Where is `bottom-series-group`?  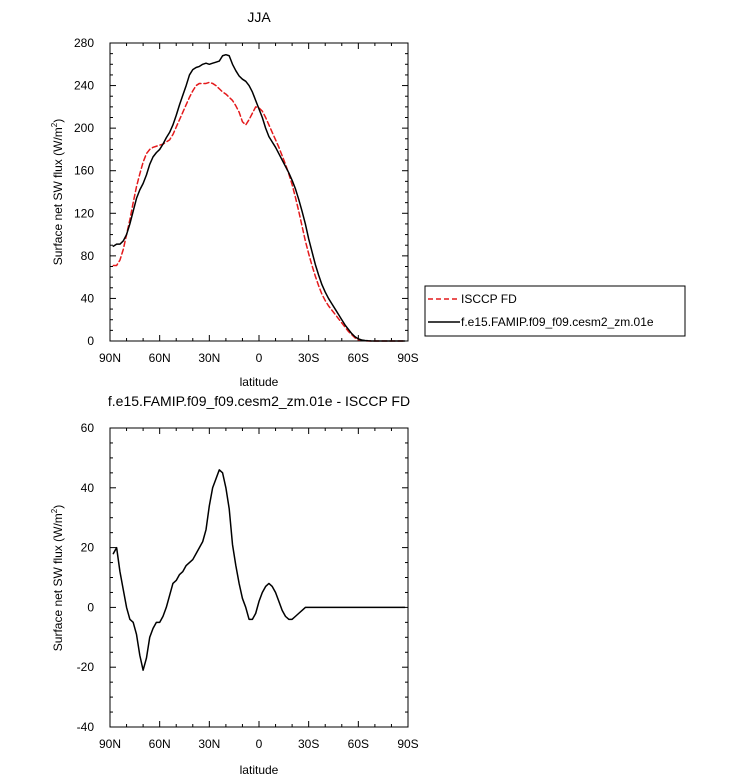 bottom-series-group is located at coordinates (259, 570).